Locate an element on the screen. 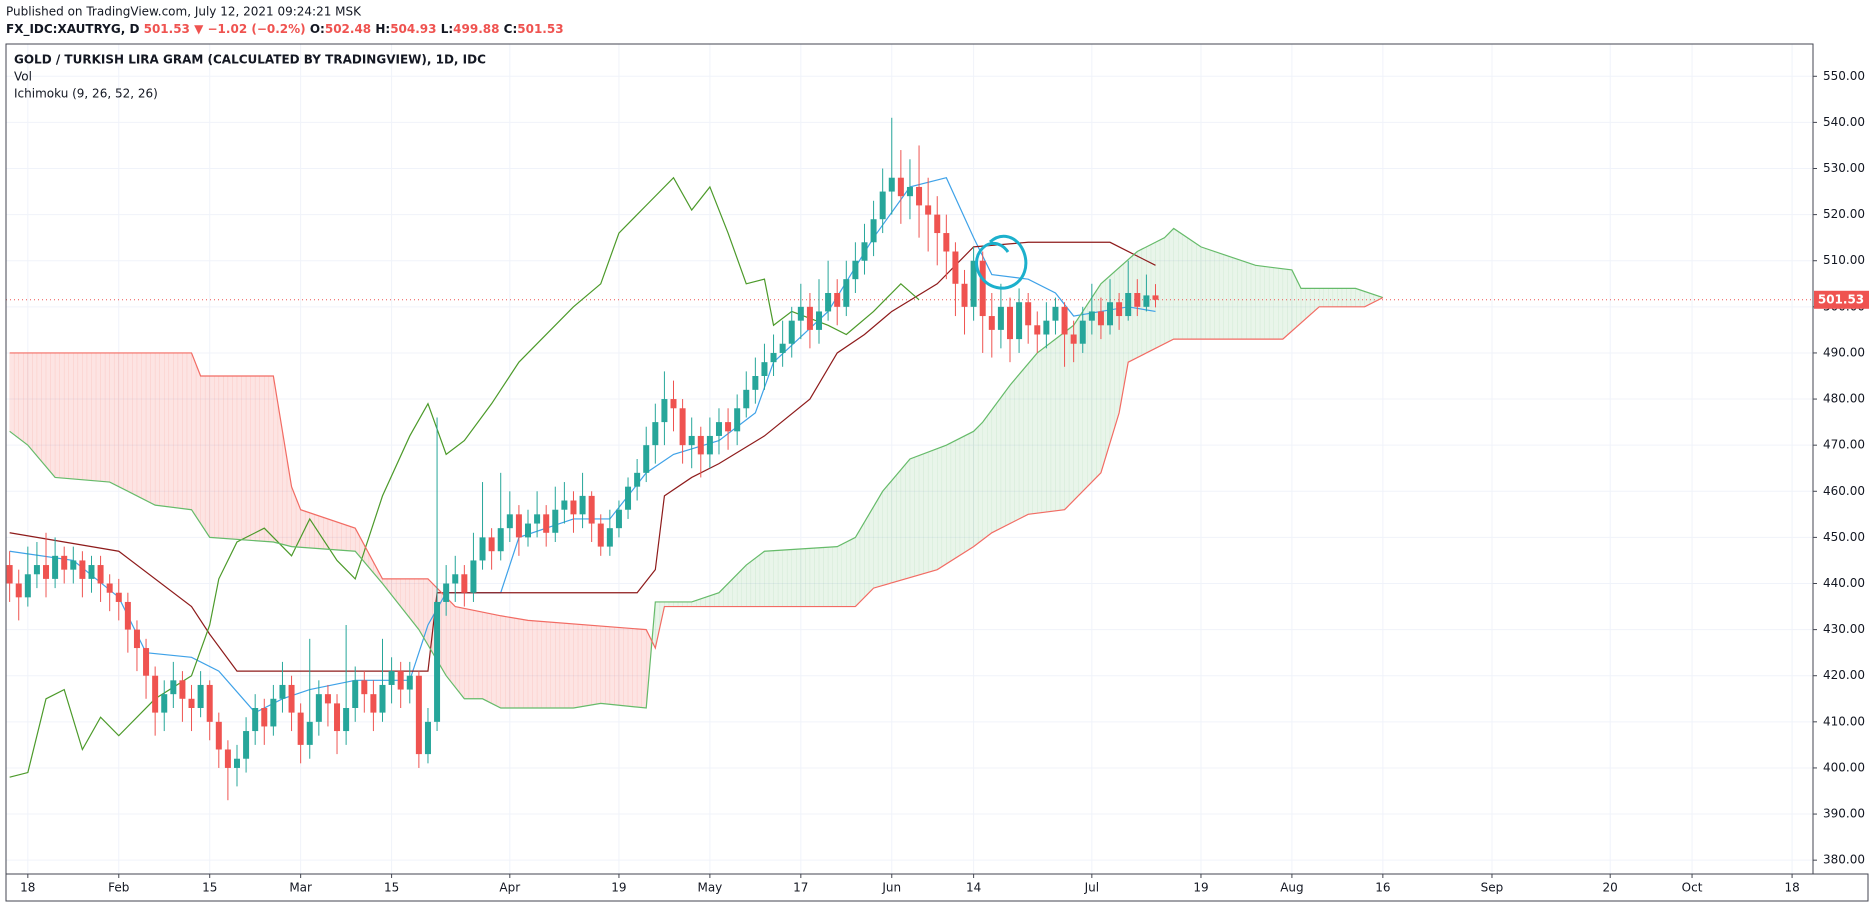 The image size is (1876, 908). y-tick-label: 540.00 is located at coordinates (1844, 122).